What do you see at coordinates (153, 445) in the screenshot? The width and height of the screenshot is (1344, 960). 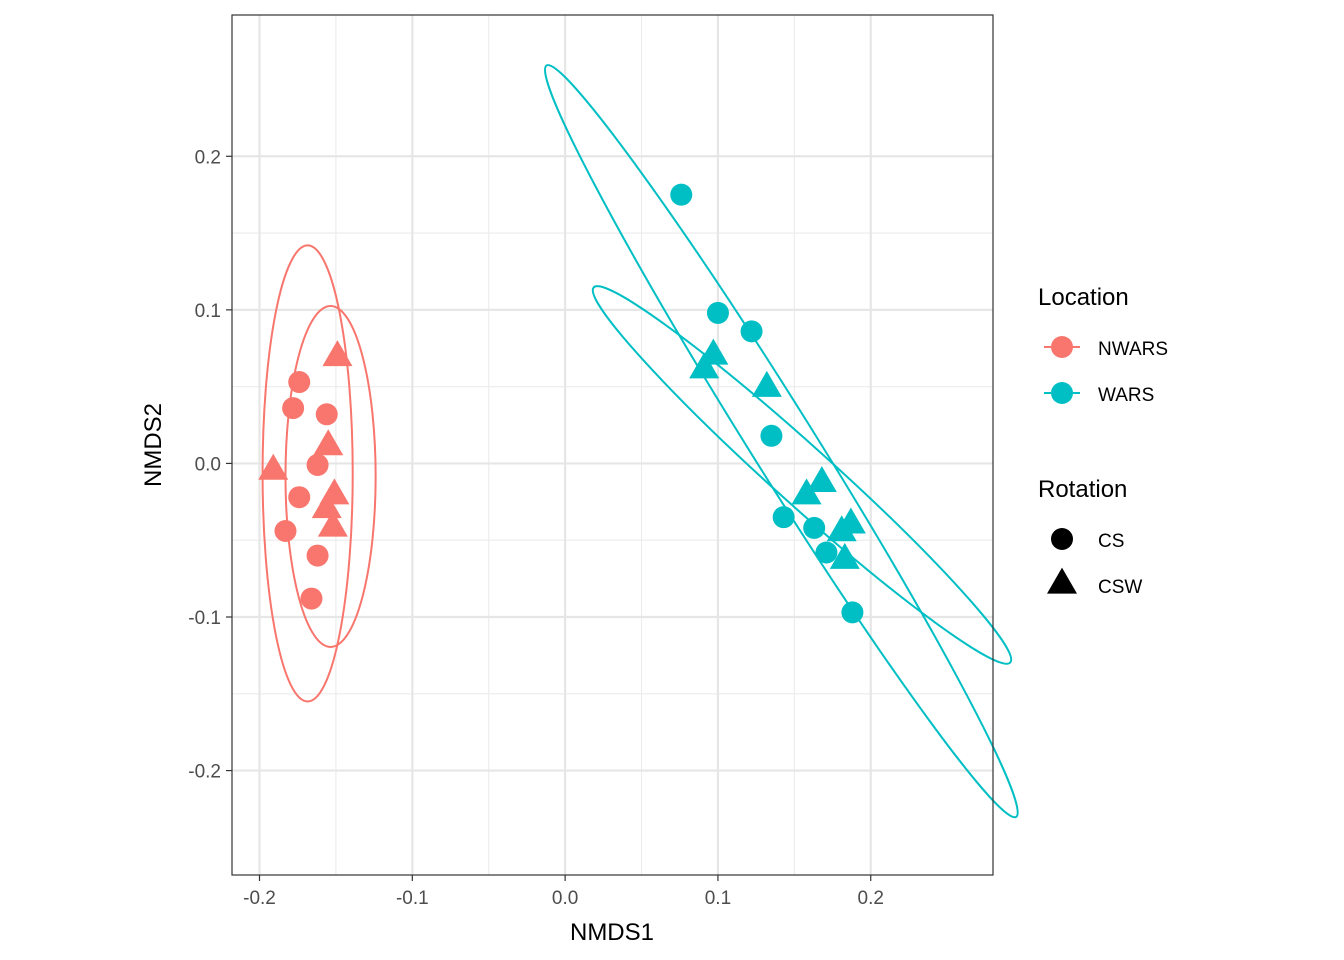 I see `y-axis-title: NMDS2` at bounding box center [153, 445].